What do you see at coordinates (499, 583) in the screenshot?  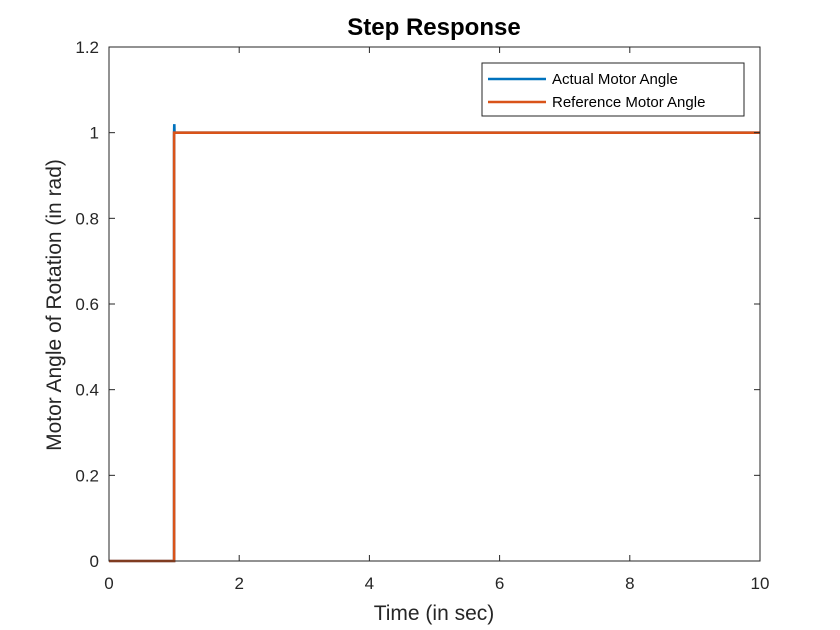 I see `x-tick-label: 6` at bounding box center [499, 583].